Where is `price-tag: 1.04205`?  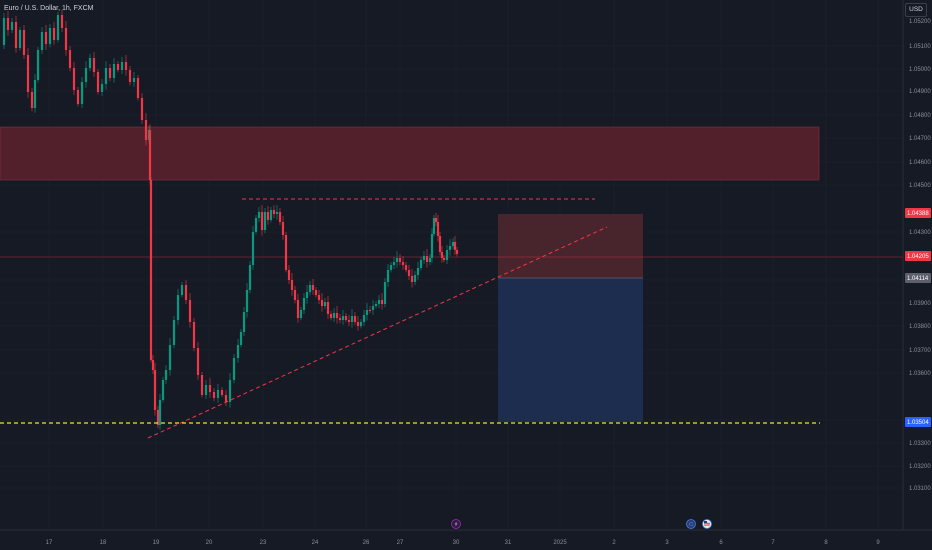
price-tag: 1.04205 is located at coordinates (918, 257).